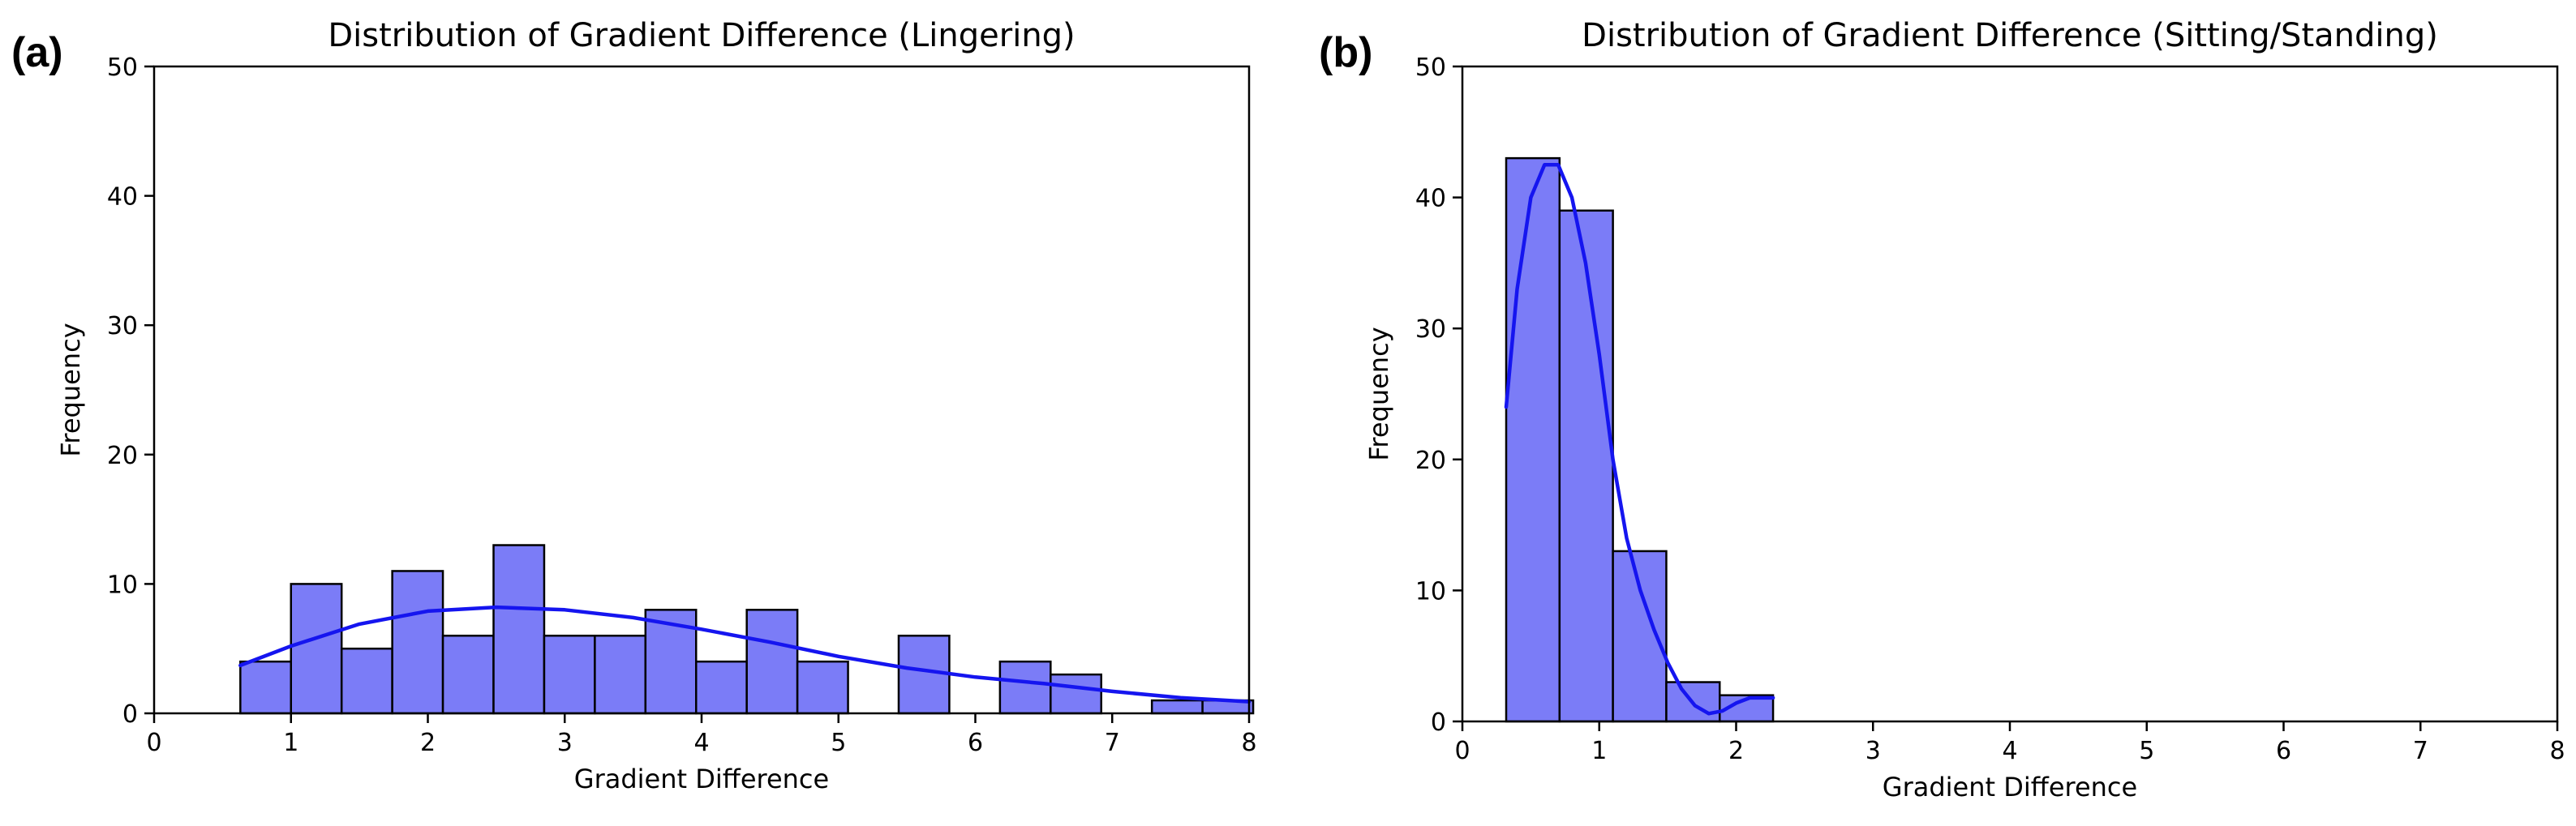 The image size is (2576, 826). Describe the element at coordinates (1345, 53) in the screenshot. I see `panel-label: (b)` at that location.